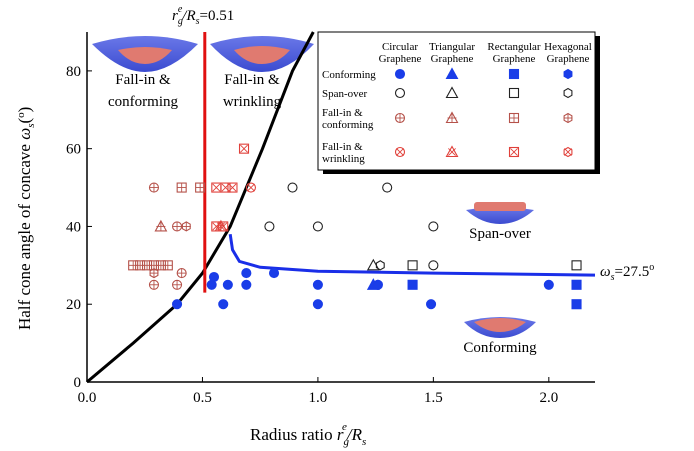  What do you see at coordinates (143, 102) in the screenshot?
I see `region-label: conforming` at bounding box center [143, 102].